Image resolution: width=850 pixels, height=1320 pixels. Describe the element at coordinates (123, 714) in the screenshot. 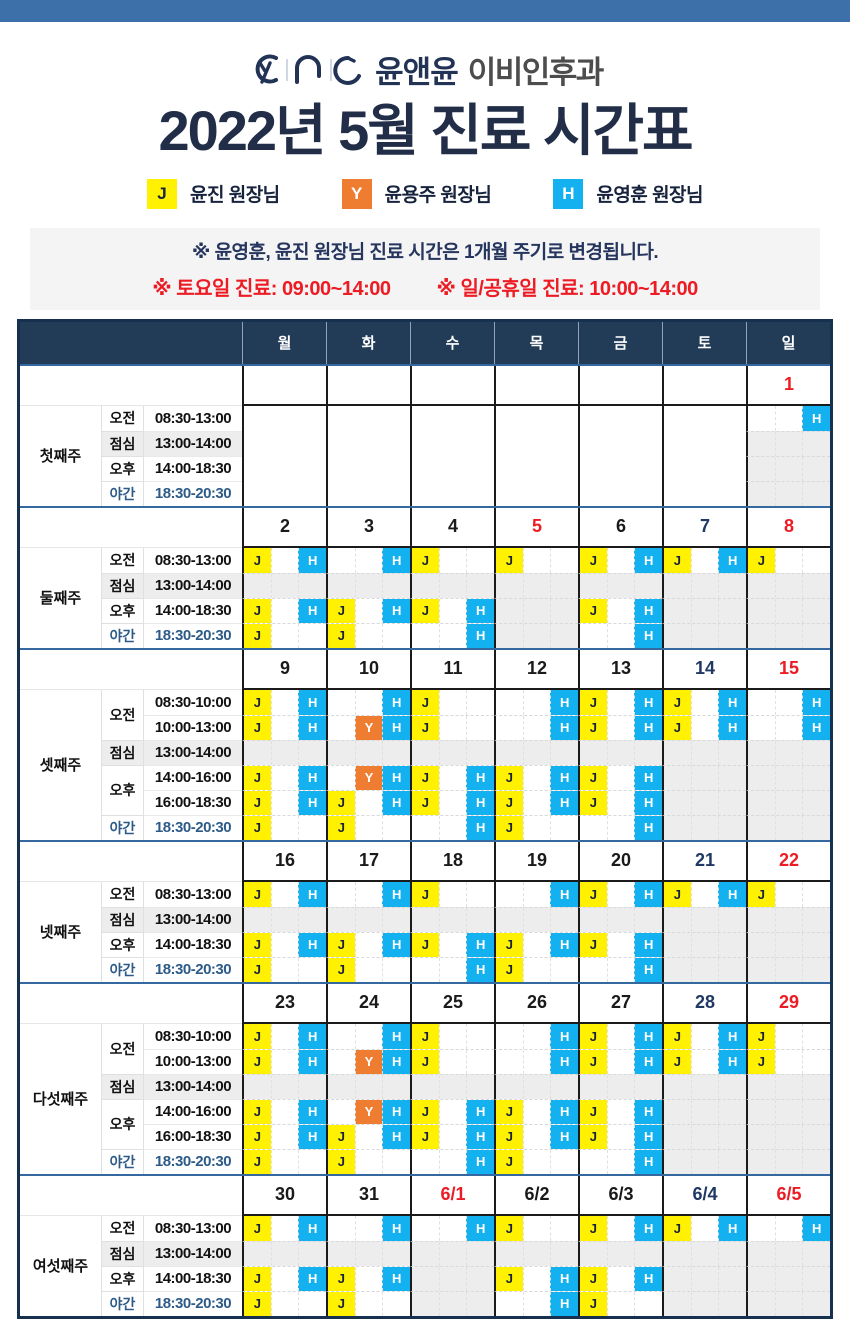

I see `period-label: 오전` at that location.